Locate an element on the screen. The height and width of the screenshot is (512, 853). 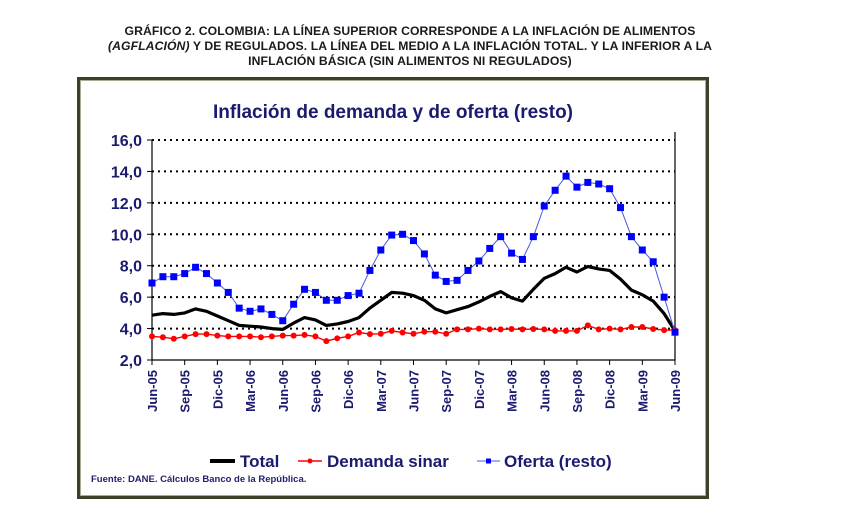
legend-item: Total is located at coordinates (244, 461).